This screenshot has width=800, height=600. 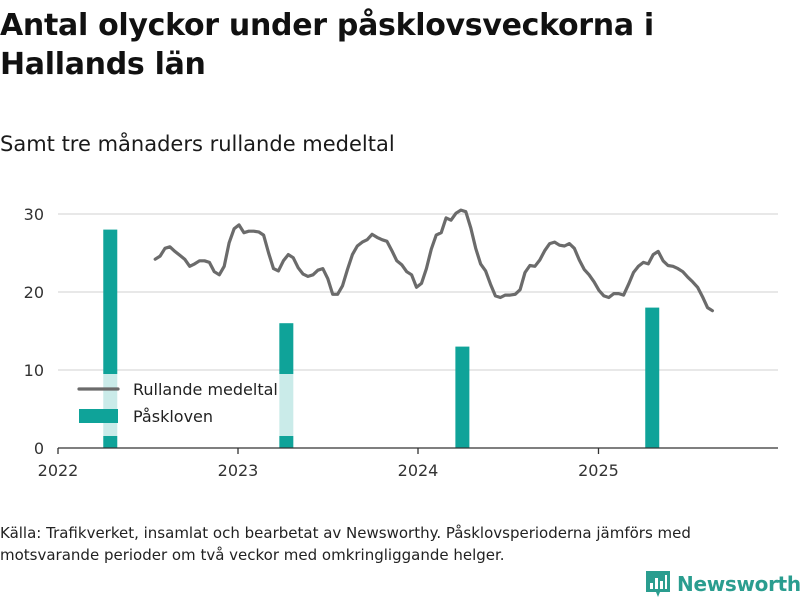 What do you see at coordinates (98, 416) in the screenshot?
I see `legend-bar-swatch` at bounding box center [98, 416].